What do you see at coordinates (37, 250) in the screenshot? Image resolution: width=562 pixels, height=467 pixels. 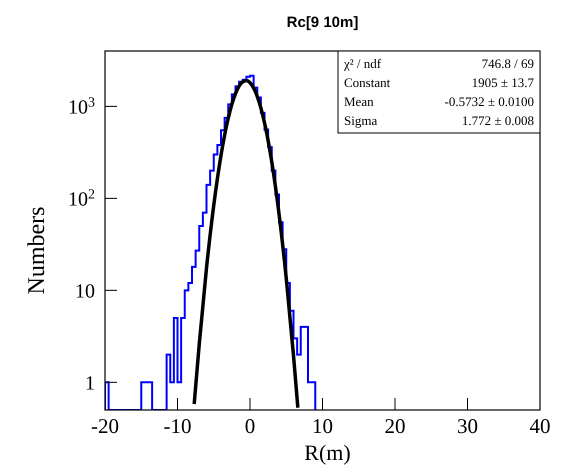 I see `y-axis-title: Numbers` at bounding box center [37, 250].